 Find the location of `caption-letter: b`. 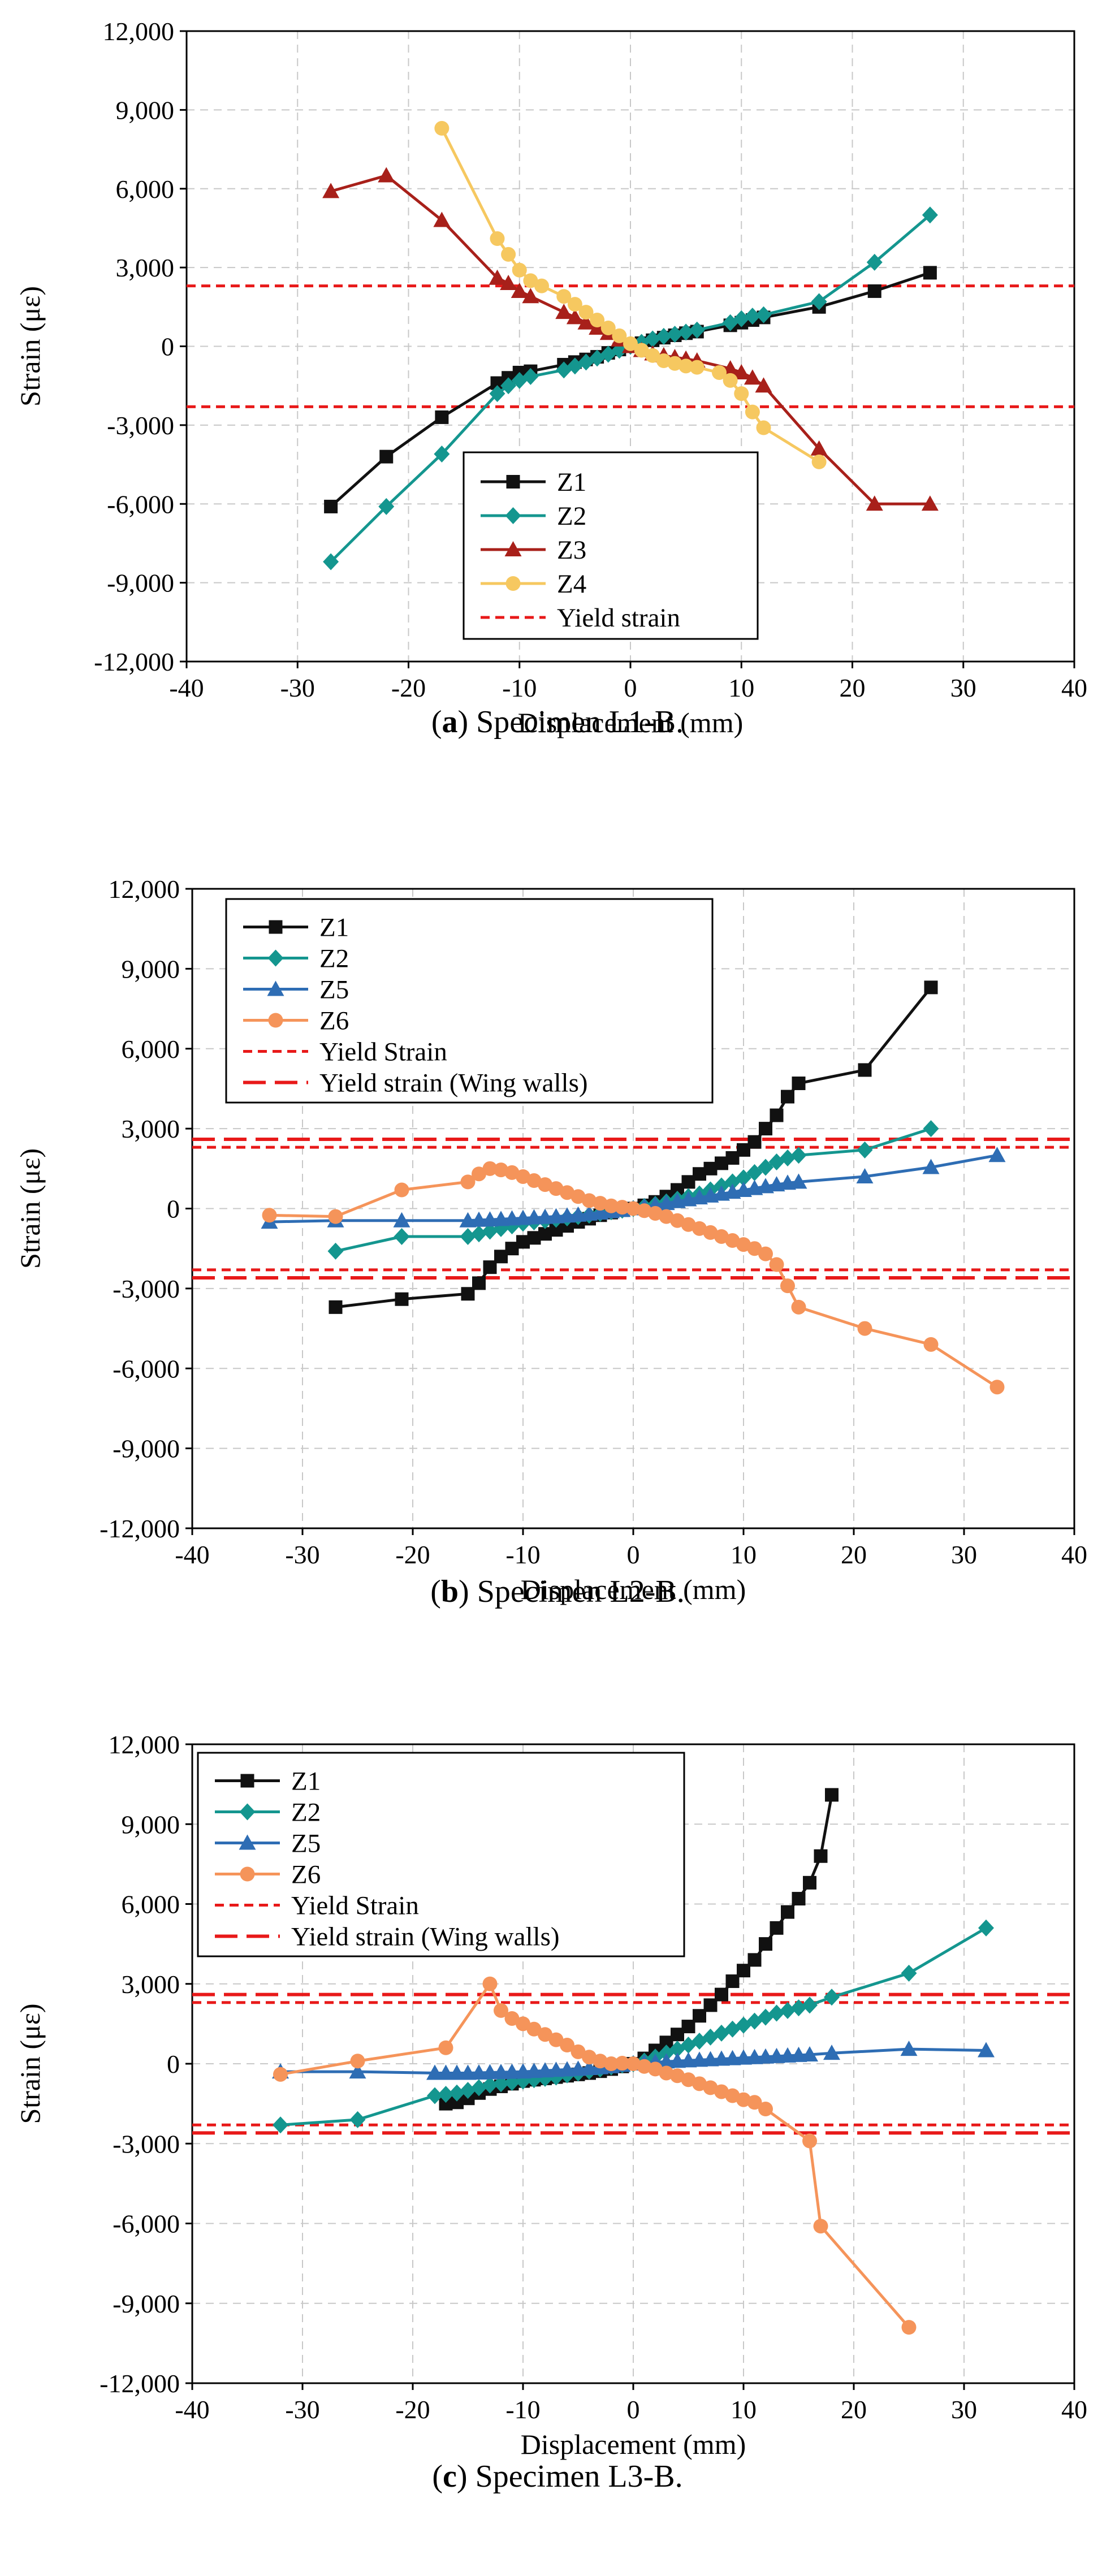

caption-letter: b is located at coordinates (450, 1591).